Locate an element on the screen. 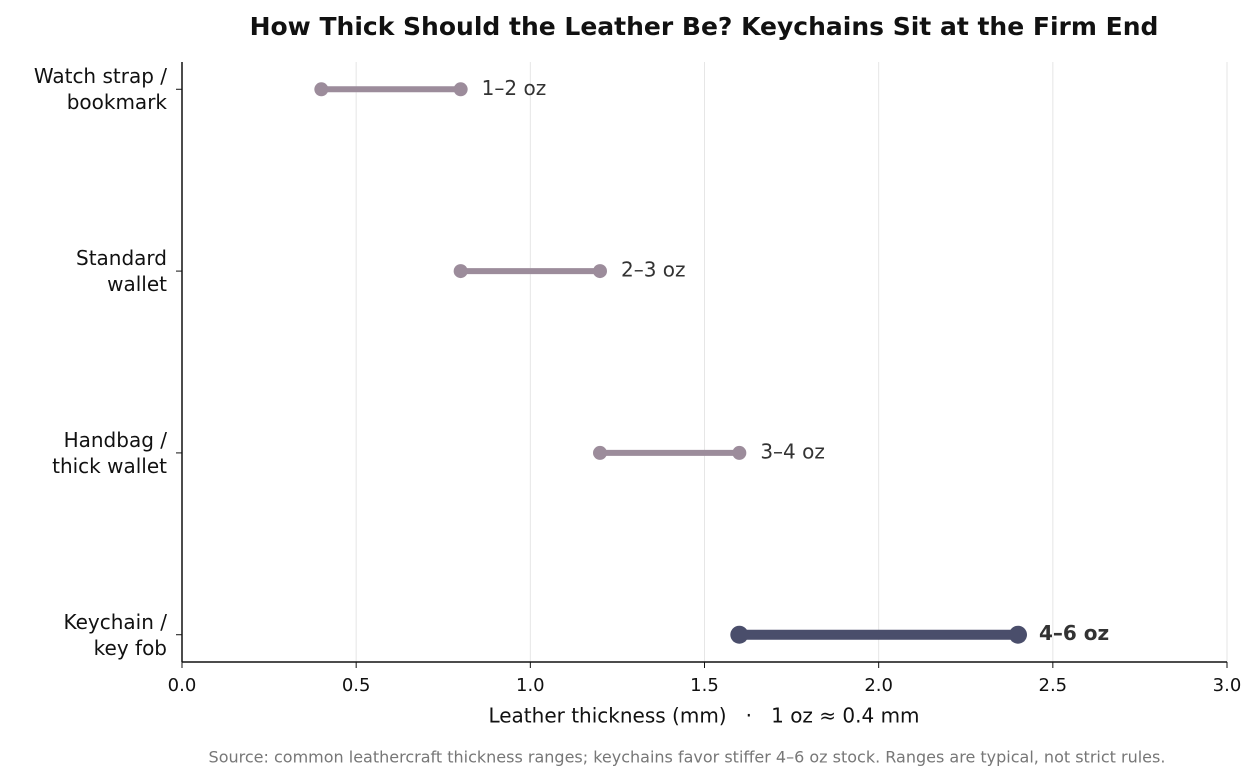  y-tick-label: Watch strap / bookmark is located at coordinates (100, 89).